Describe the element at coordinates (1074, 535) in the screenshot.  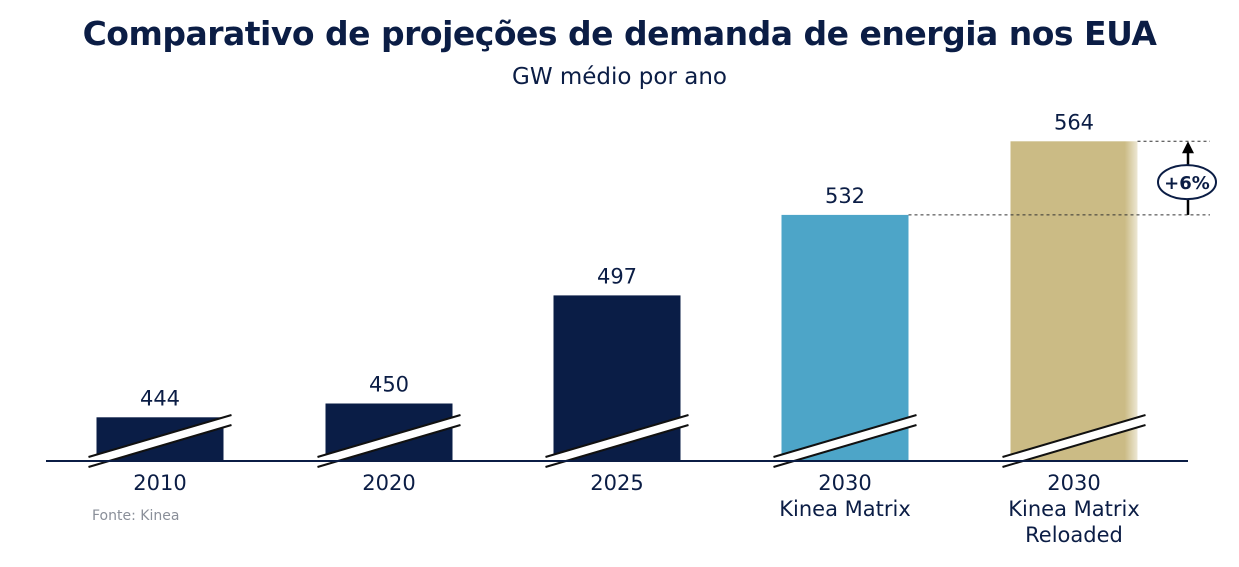
I see `category-label-4-line-2: Reloaded` at that location.